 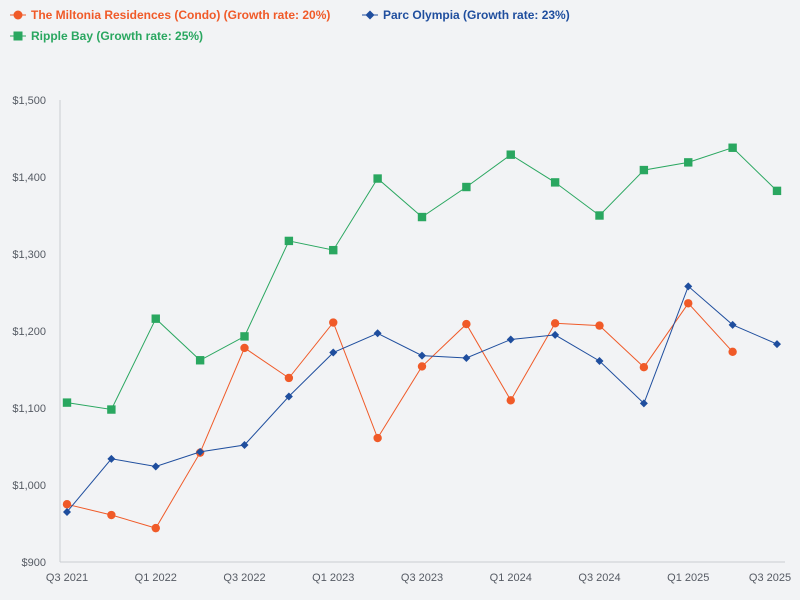 I want to click on legend-marker-ripple-bay, so click(x=18, y=36).